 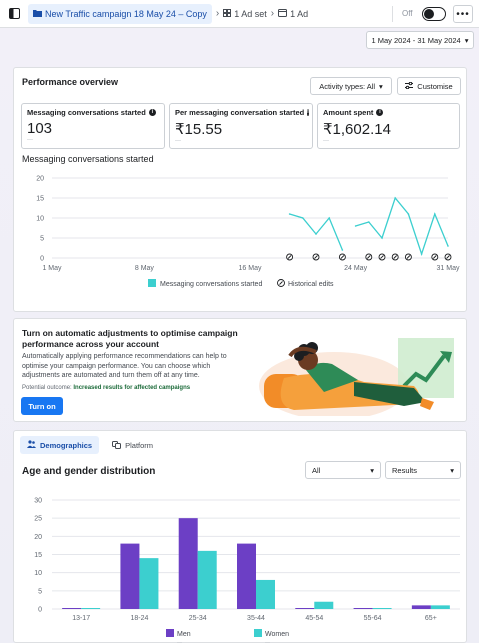 I want to click on chevron-right-icon: ›, so click(x=217, y=13).